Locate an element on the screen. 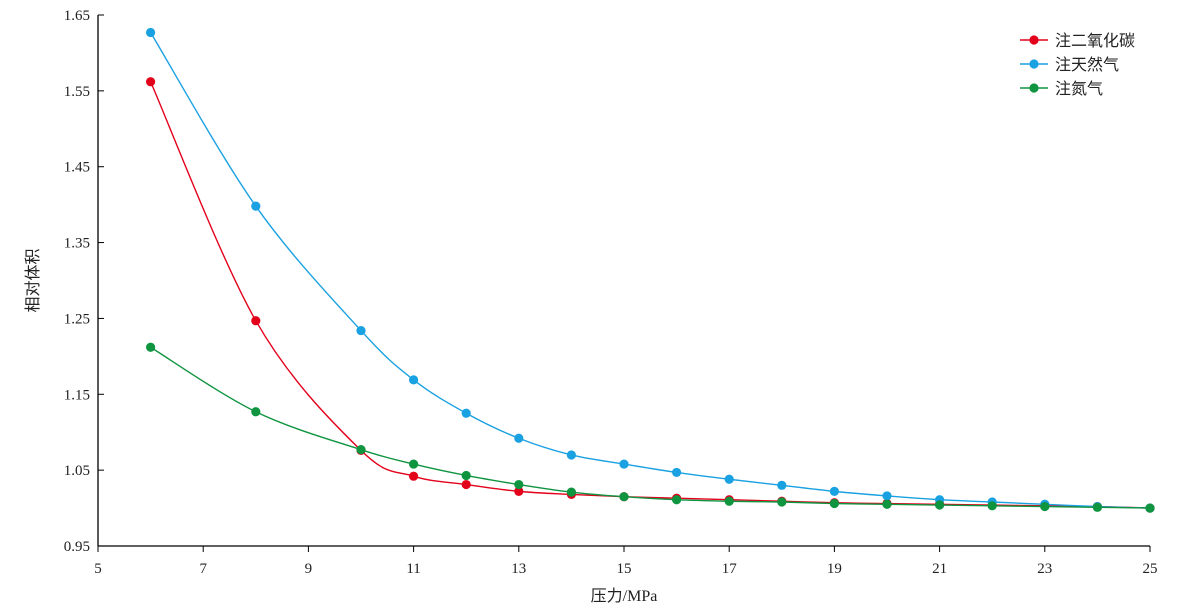 This screenshot has width=1184, height=611. y-tick-label: 1.35 is located at coordinates (77, 244).